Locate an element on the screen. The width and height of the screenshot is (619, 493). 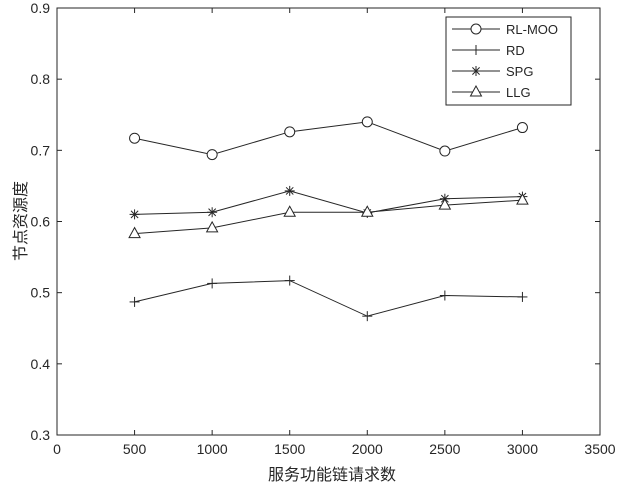
y-tick-label: 0.9 is located at coordinates (41, 8).